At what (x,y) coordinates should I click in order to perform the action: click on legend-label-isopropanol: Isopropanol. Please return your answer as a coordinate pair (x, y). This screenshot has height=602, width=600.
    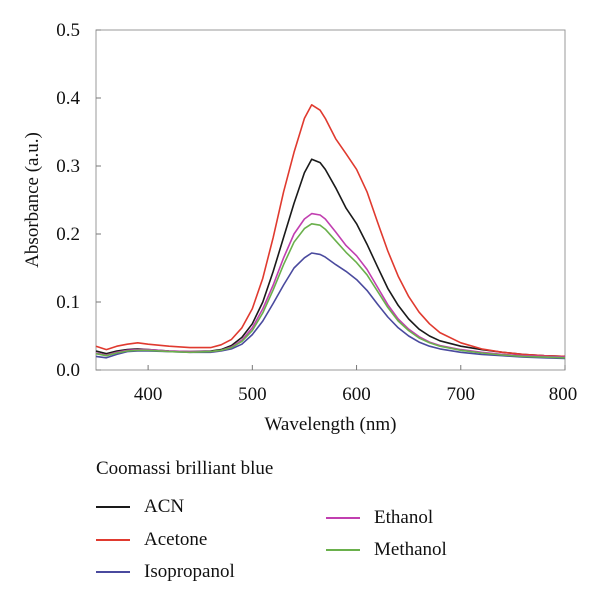
    Looking at the image, I should click on (189, 571).